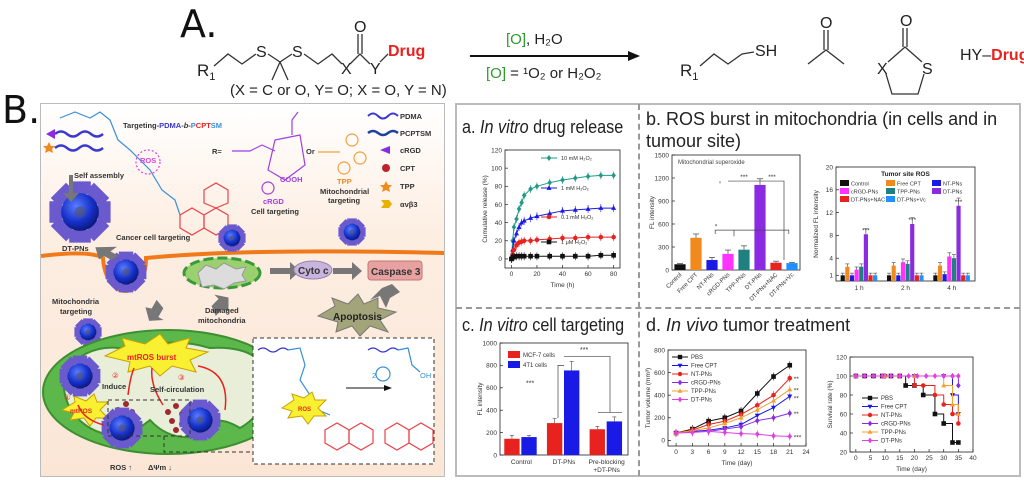 This screenshot has width=1024, height=480. Describe the element at coordinates (409, 204) in the screenshot. I see `legend-integrin: αvβ3` at that location.